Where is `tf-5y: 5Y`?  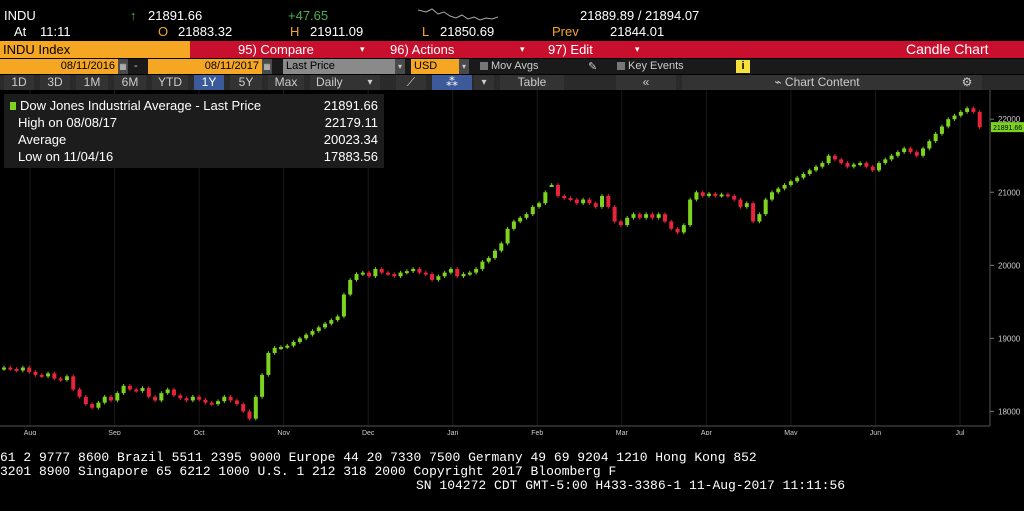
tf-5y: 5Y is located at coordinates (246, 82).